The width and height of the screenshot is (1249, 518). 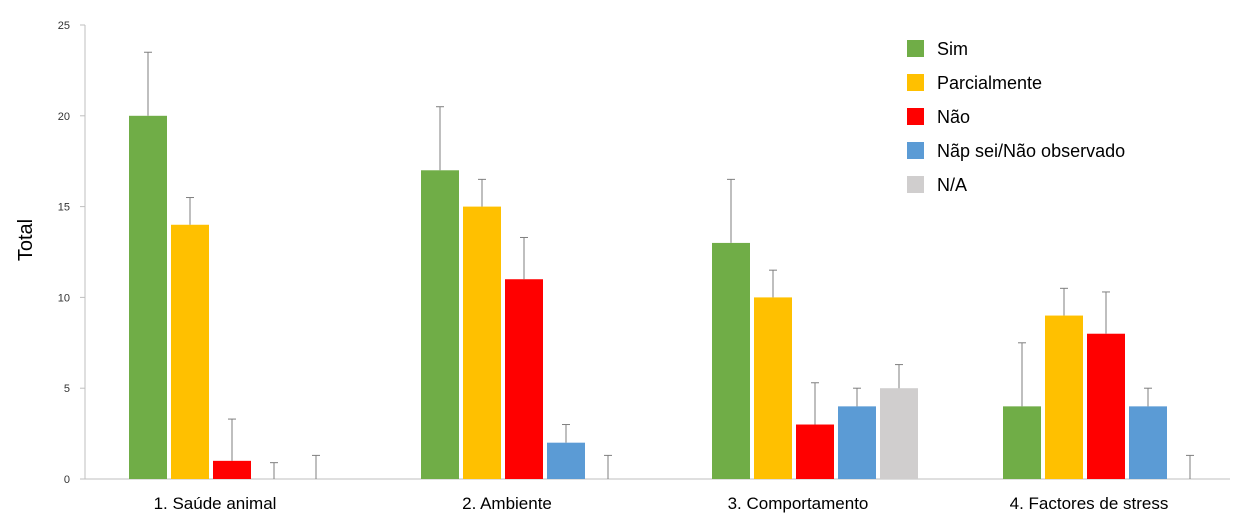 What do you see at coordinates (64, 298) in the screenshot?
I see `y-tick-label: 10` at bounding box center [64, 298].